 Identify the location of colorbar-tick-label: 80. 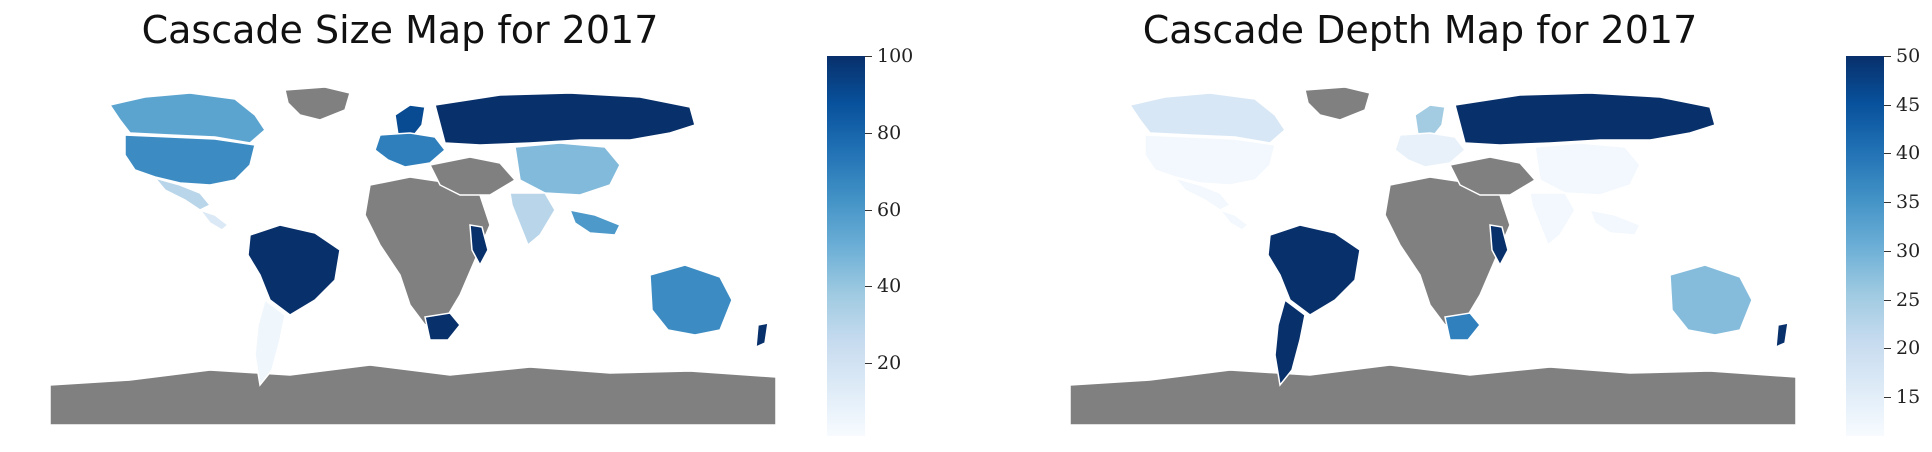
(889, 132).